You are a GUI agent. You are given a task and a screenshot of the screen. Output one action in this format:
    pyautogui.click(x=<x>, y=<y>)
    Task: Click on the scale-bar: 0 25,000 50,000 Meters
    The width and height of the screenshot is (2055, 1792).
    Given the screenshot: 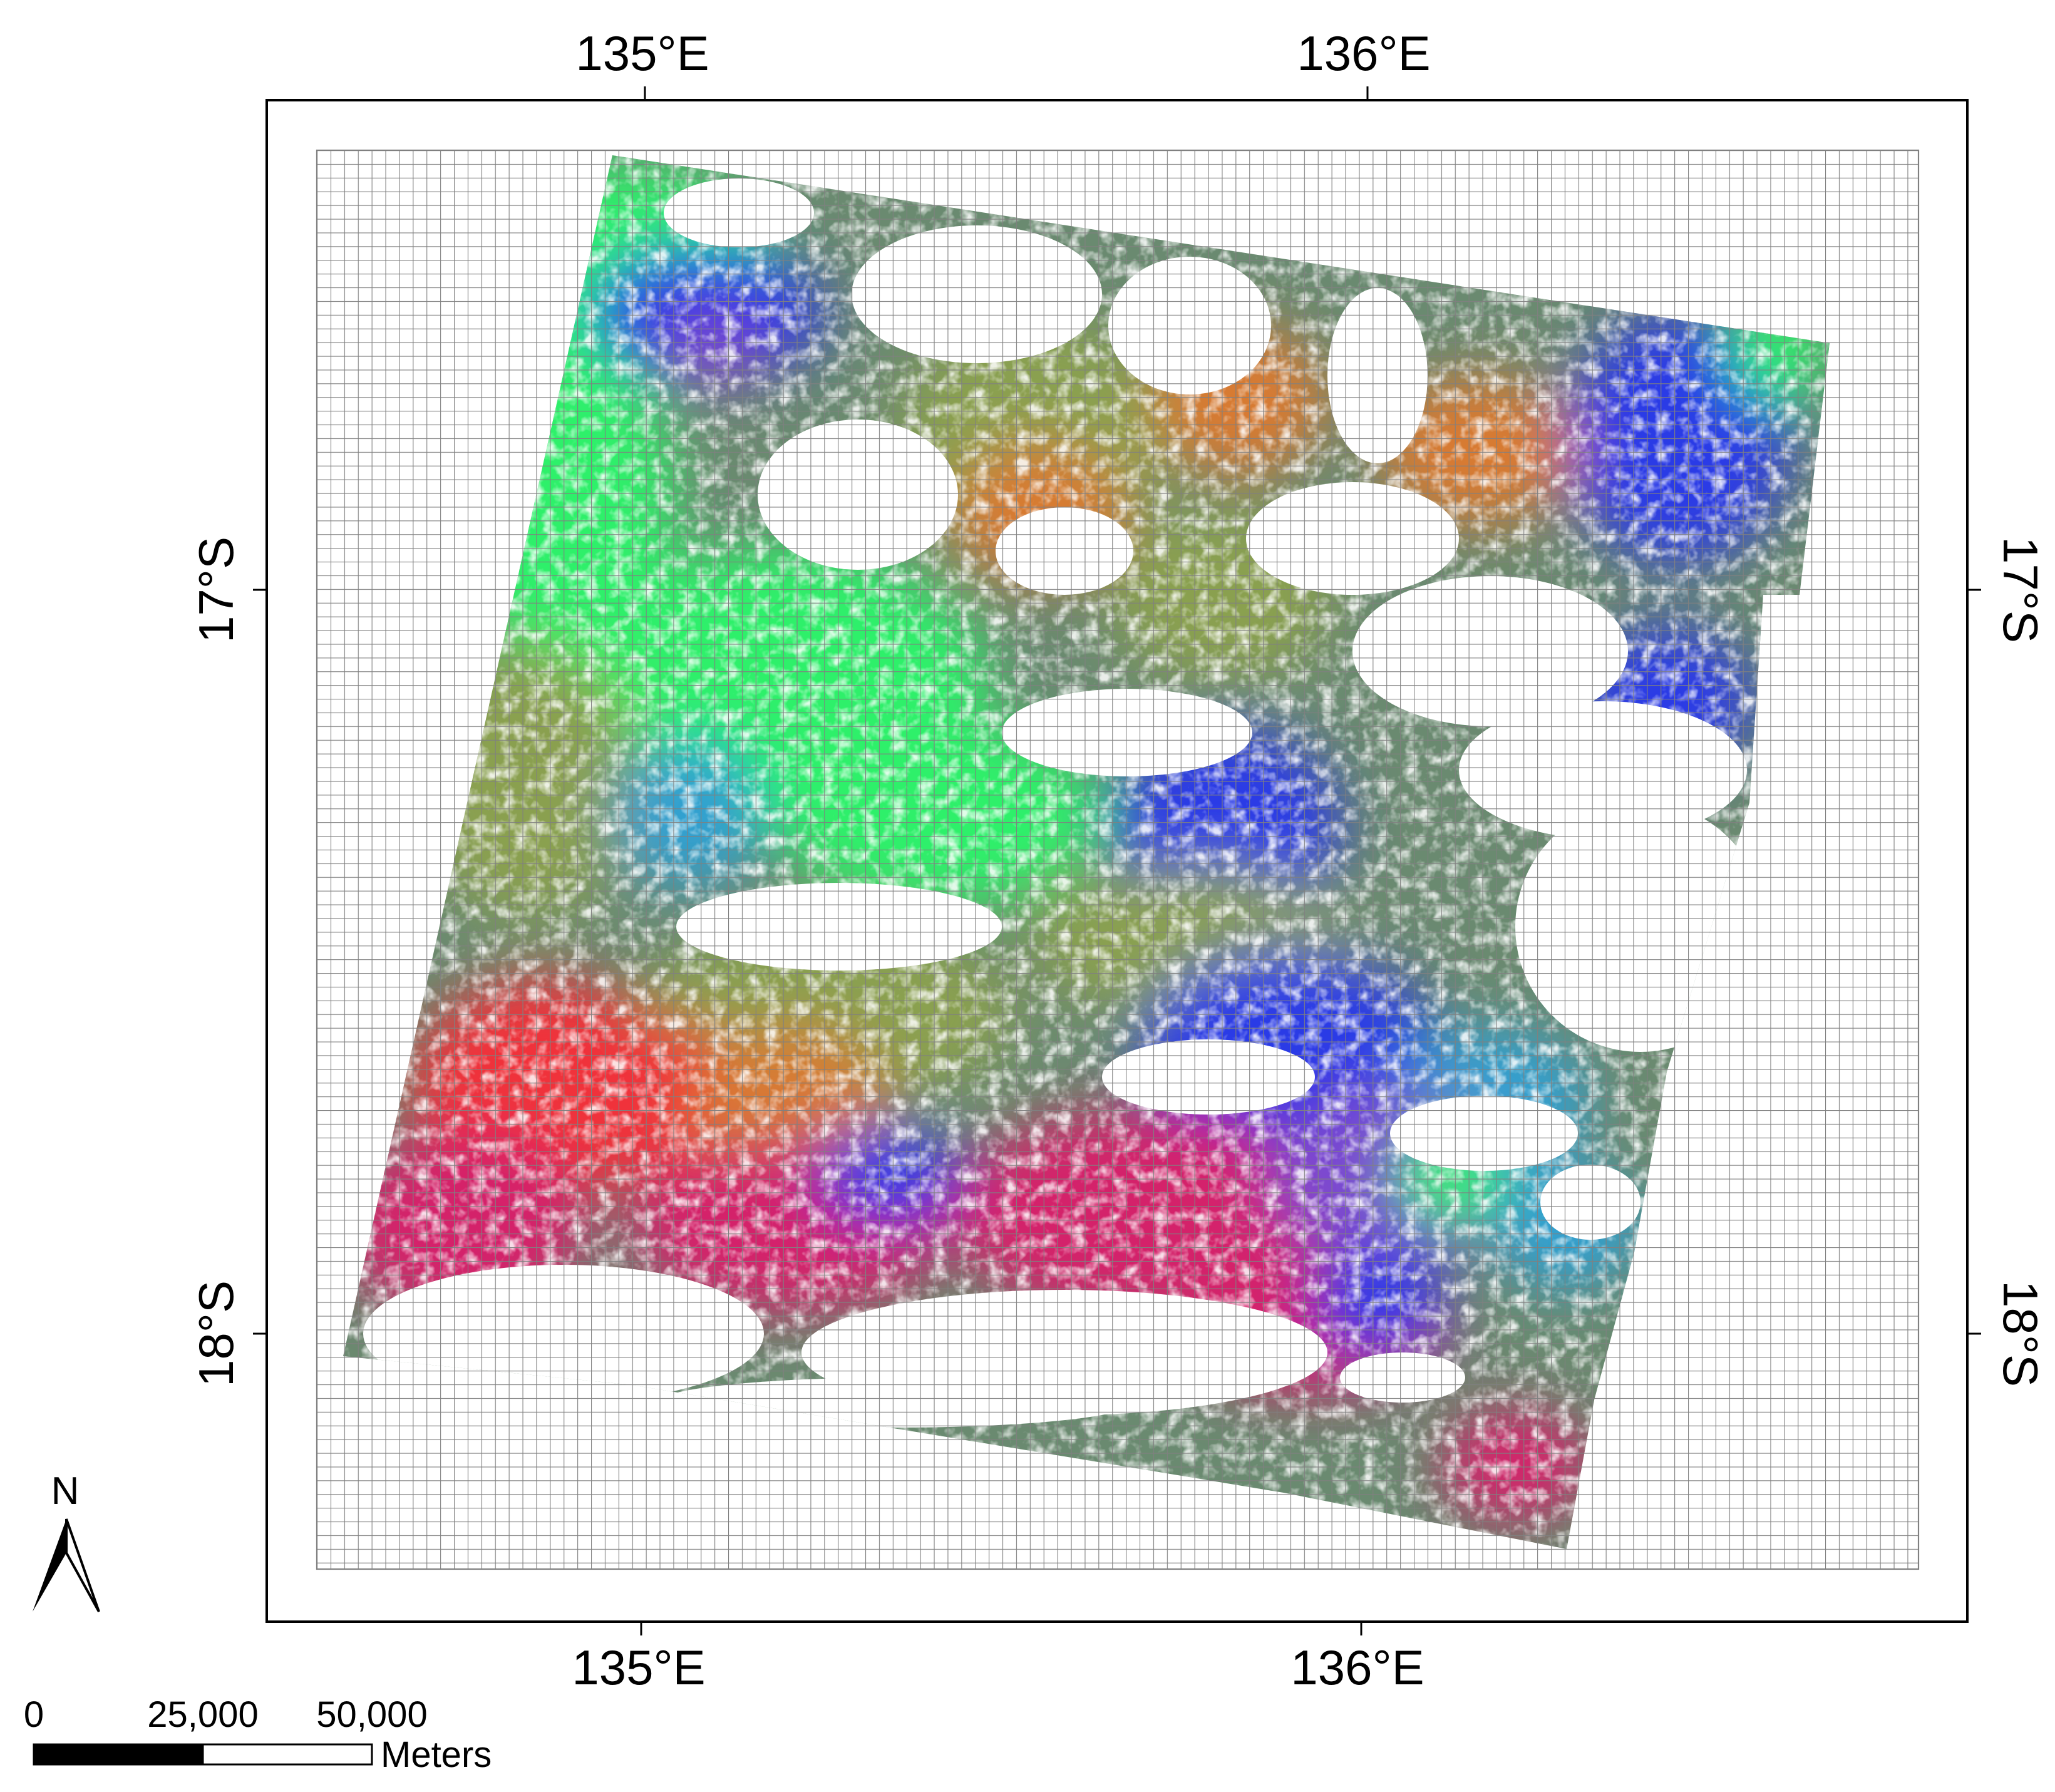 What is the action you would take?
    pyautogui.click(x=258, y=1734)
    